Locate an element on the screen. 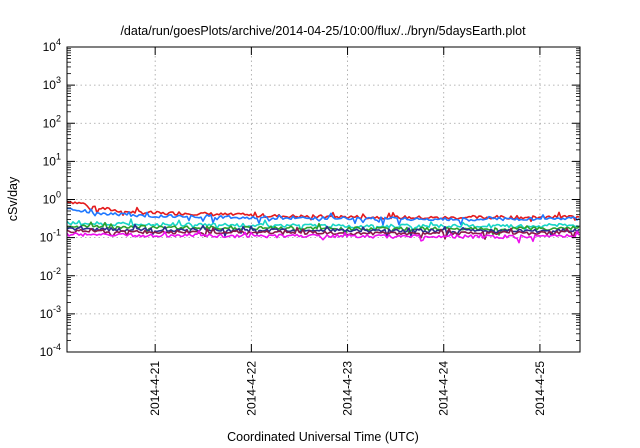 This screenshot has height=448, width=640. x-tick-label: 2014-4-22 is located at coordinates (251, 388).